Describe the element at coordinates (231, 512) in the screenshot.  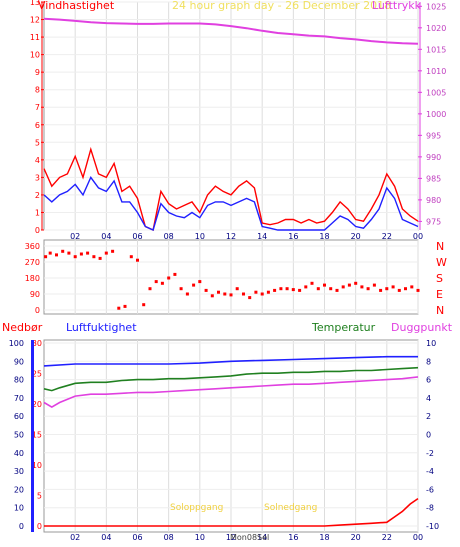
I see `series-line-nedbør` at that location.